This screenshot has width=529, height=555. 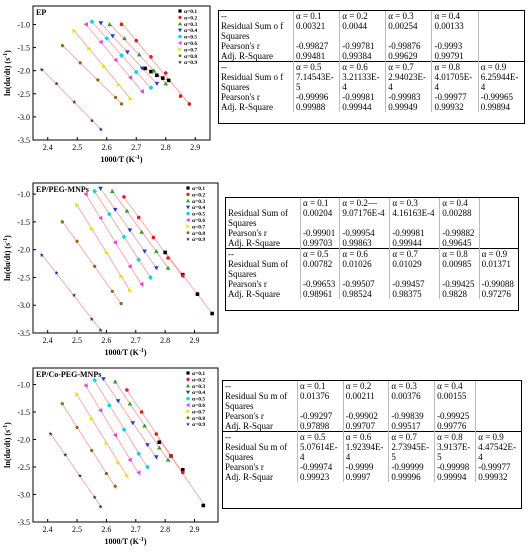 I want to click on column-header: α = 0.2, so click(x=363, y=16).